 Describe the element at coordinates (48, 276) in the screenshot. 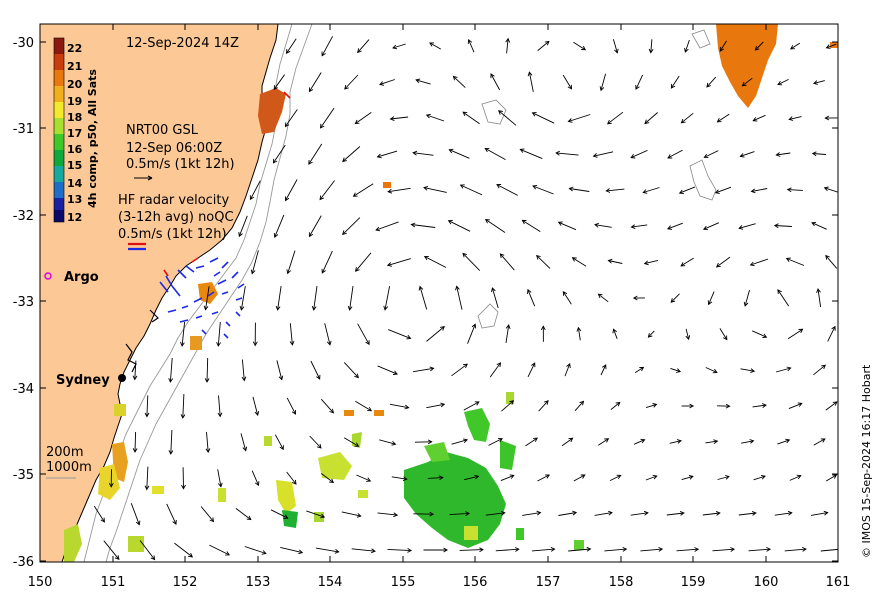

I see `argo-marker` at that location.